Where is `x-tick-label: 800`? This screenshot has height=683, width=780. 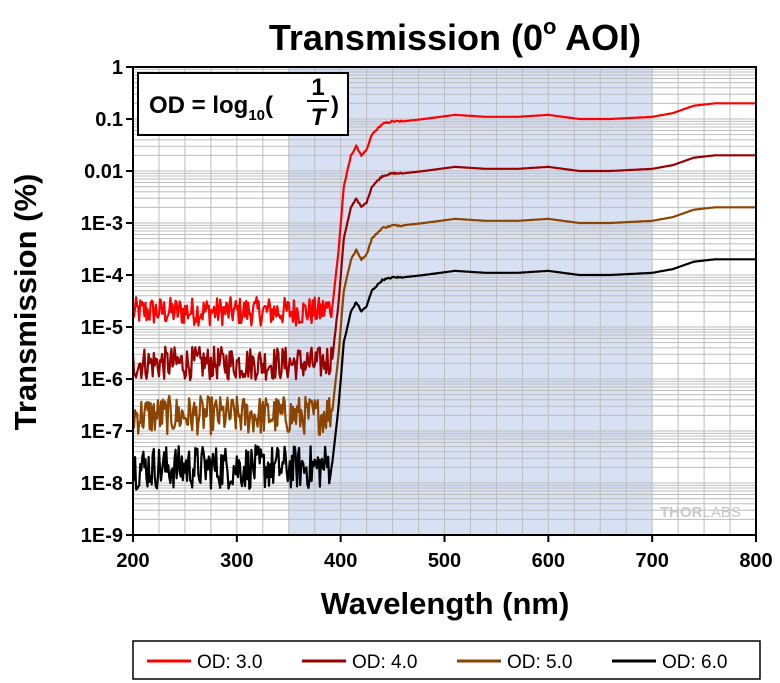
x-tick-label: 800 is located at coordinates (755, 561).